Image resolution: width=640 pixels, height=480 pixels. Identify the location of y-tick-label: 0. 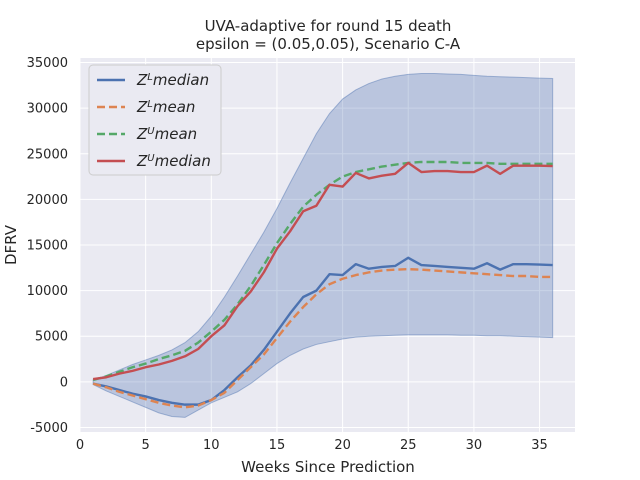
(64, 382).